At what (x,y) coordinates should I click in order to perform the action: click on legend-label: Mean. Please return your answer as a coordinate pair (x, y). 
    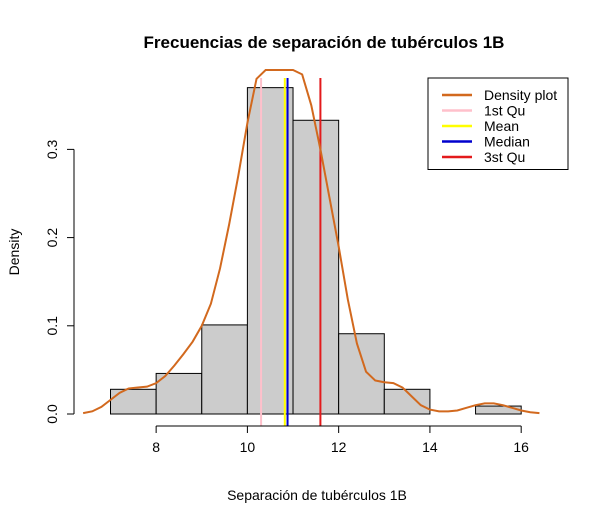
    Looking at the image, I should click on (501, 126).